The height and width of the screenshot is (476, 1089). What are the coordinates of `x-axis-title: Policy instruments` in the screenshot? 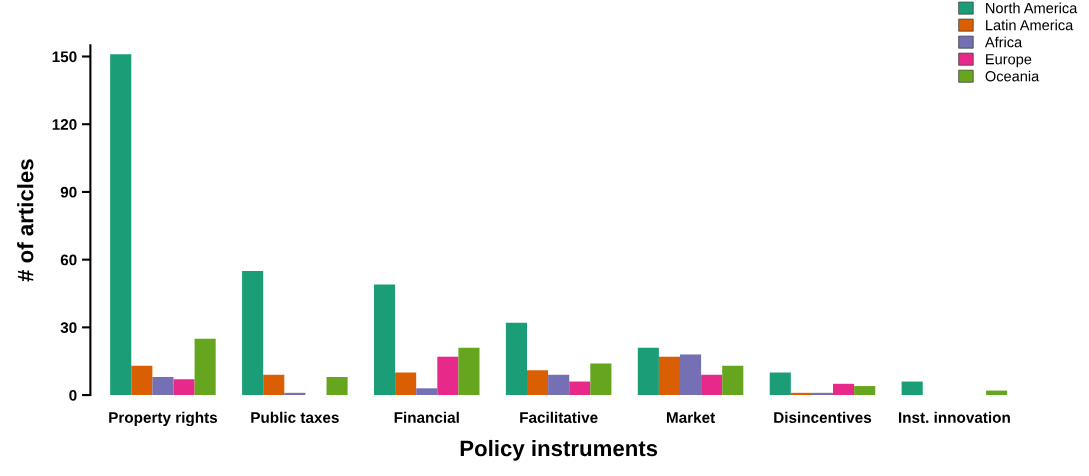 It's located at (559, 450).